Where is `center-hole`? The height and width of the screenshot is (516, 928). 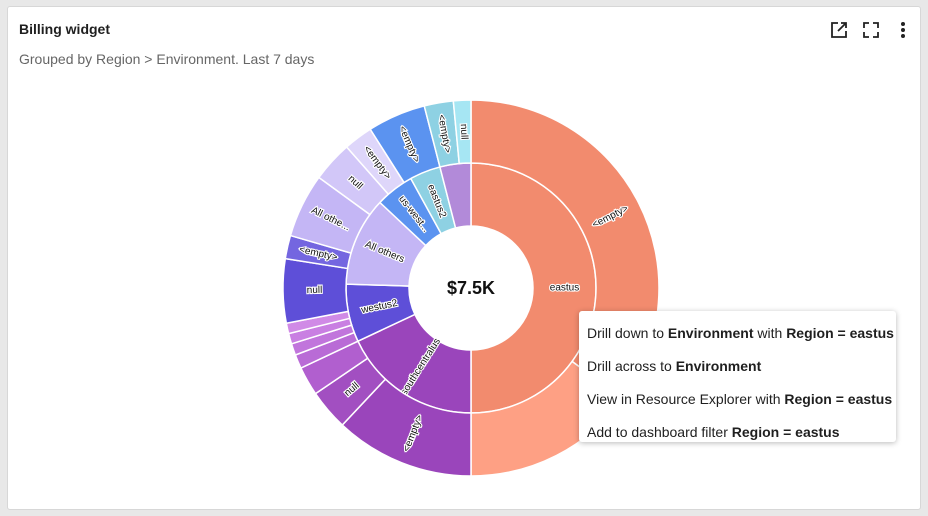
center-hole is located at coordinates (471, 288).